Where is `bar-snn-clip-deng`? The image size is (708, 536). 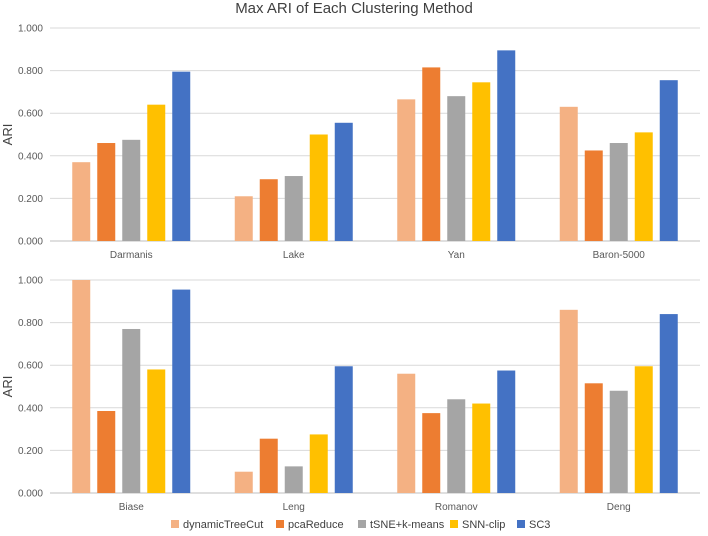
bar-snn-clip-deng is located at coordinates (643, 429).